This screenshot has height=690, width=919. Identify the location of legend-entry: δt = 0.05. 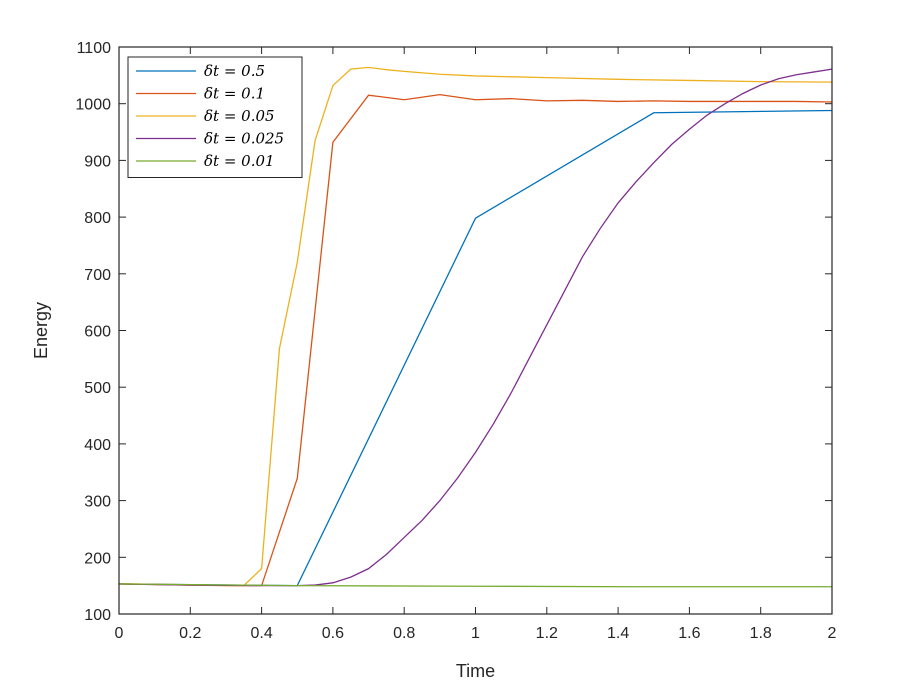
(239, 116).